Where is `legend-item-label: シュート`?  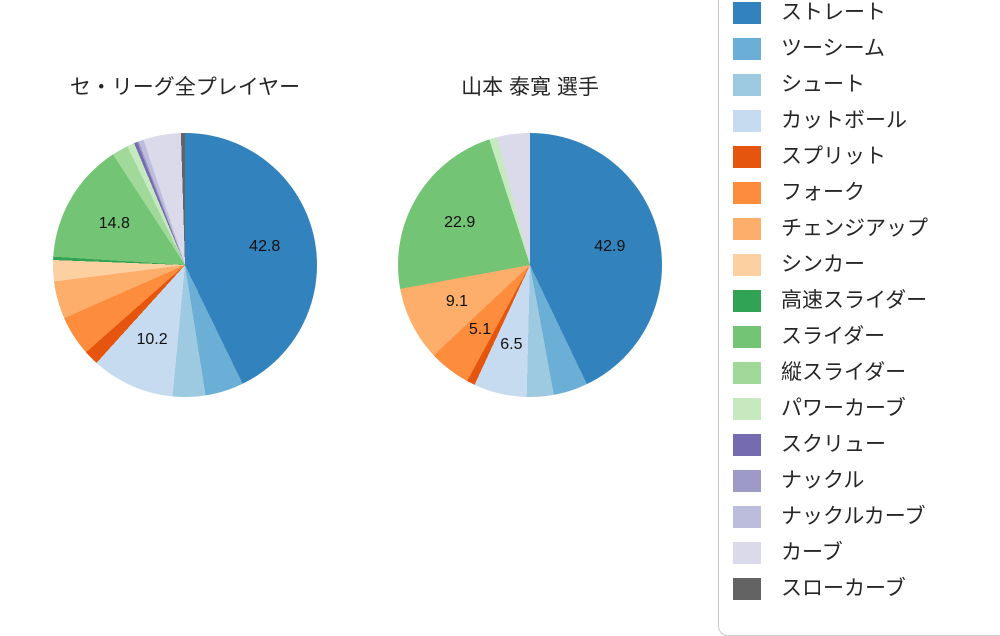 legend-item-label: シュート is located at coordinates (823, 84).